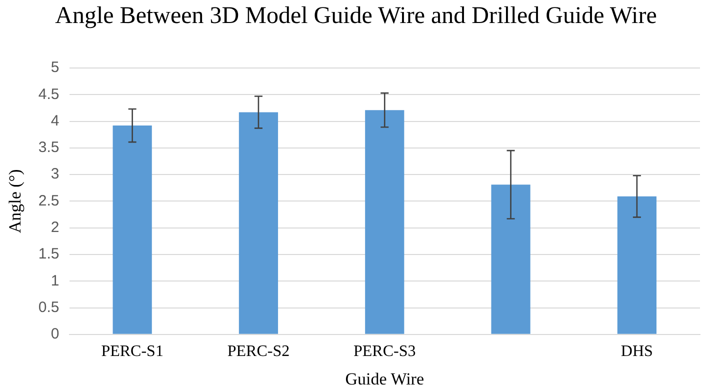  Describe the element at coordinates (49, 307) in the screenshot. I see `y-tick-label: 0.5` at that location.